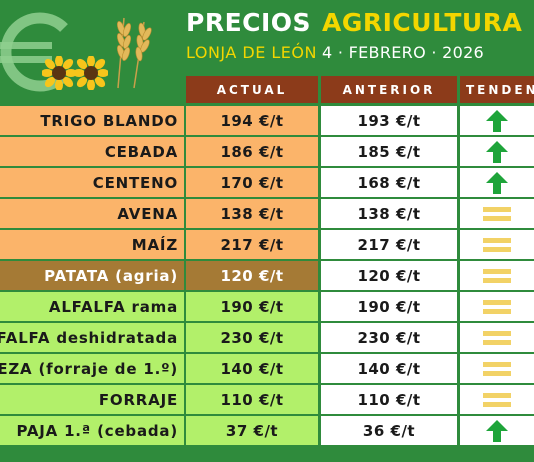 The image size is (534, 462). What do you see at coordinates (251, 52) in the screenshot?
I see `subtitle-lonja: LONJA DE LEÓN` at bounding box center [251, 52].